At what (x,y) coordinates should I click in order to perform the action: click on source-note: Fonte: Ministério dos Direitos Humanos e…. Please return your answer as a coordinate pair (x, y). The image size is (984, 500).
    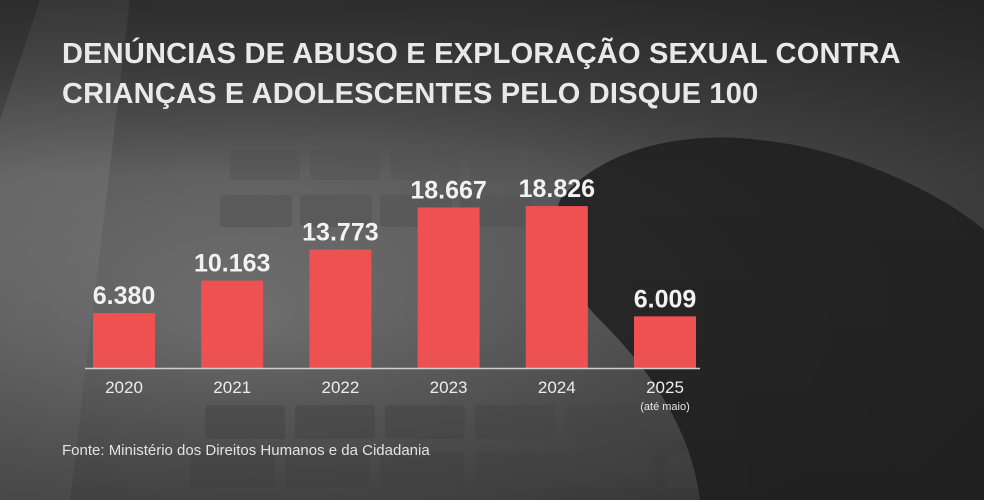
    Looking at the image, I should click on (246, 450).